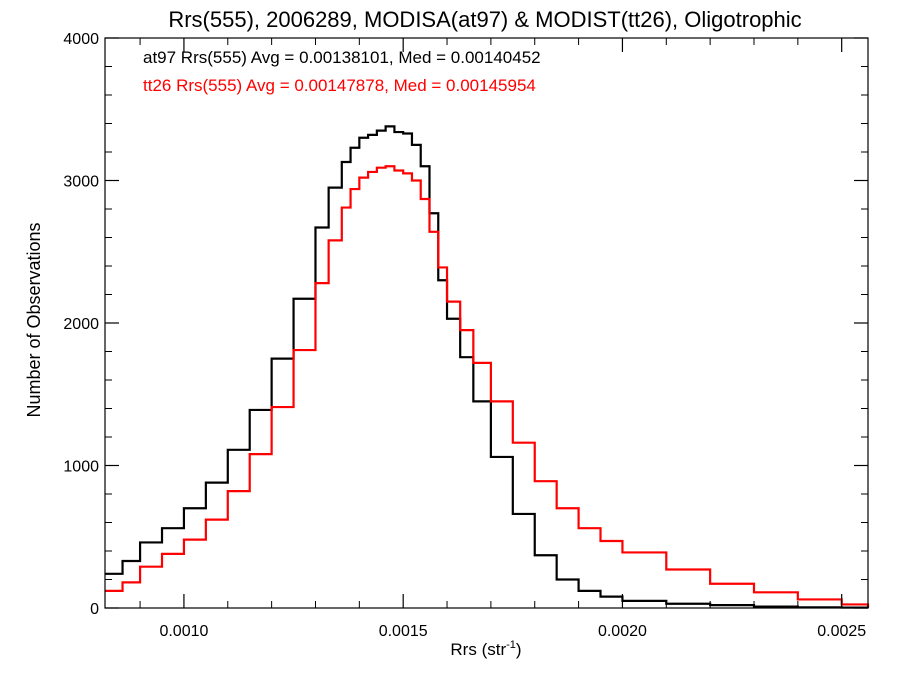 The width and height of the screenshot is (900, 675). Describe the element at coordinates (34, 319) in the screenshot. I see `y-axis-label: Number of Observations` at that location.